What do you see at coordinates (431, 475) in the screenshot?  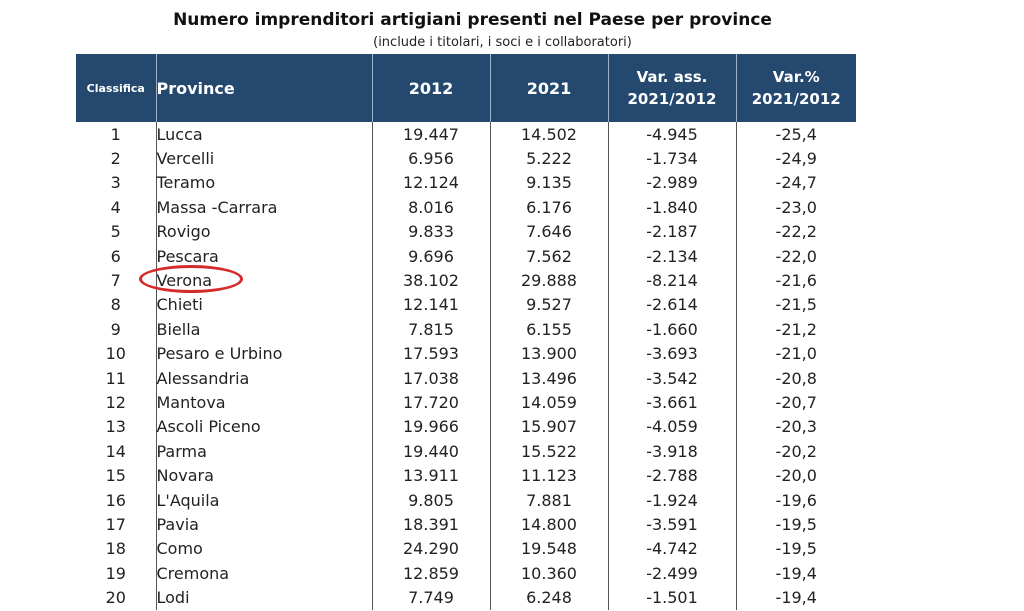 I see `cell-2012: 13.911` at bounding box center [431, 475].